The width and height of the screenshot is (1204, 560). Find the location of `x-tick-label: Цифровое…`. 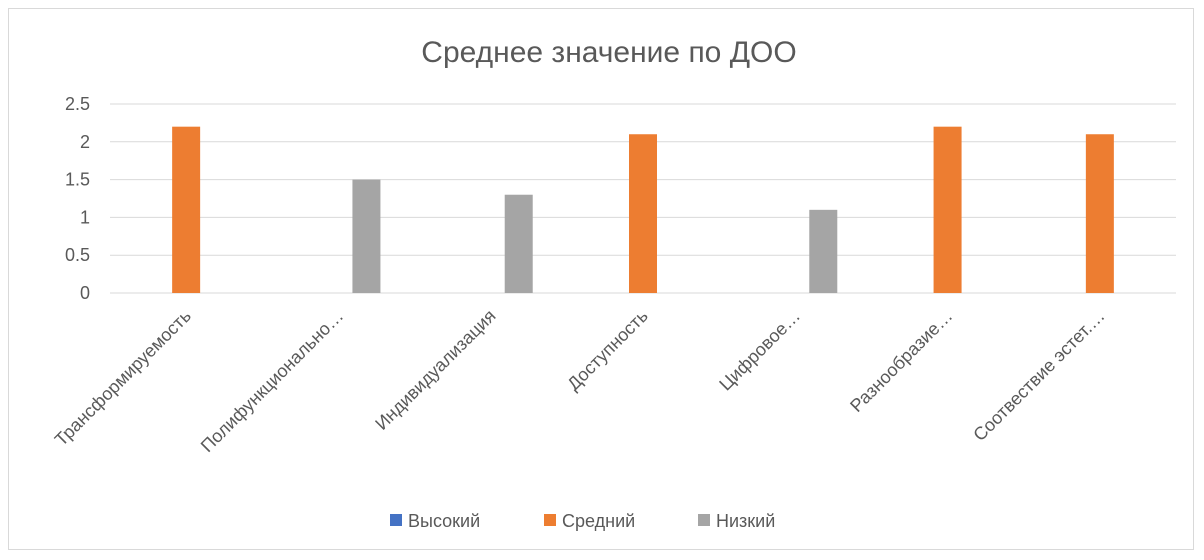

x-tick-label: Цифровое… is located at coordinates (759, 350).